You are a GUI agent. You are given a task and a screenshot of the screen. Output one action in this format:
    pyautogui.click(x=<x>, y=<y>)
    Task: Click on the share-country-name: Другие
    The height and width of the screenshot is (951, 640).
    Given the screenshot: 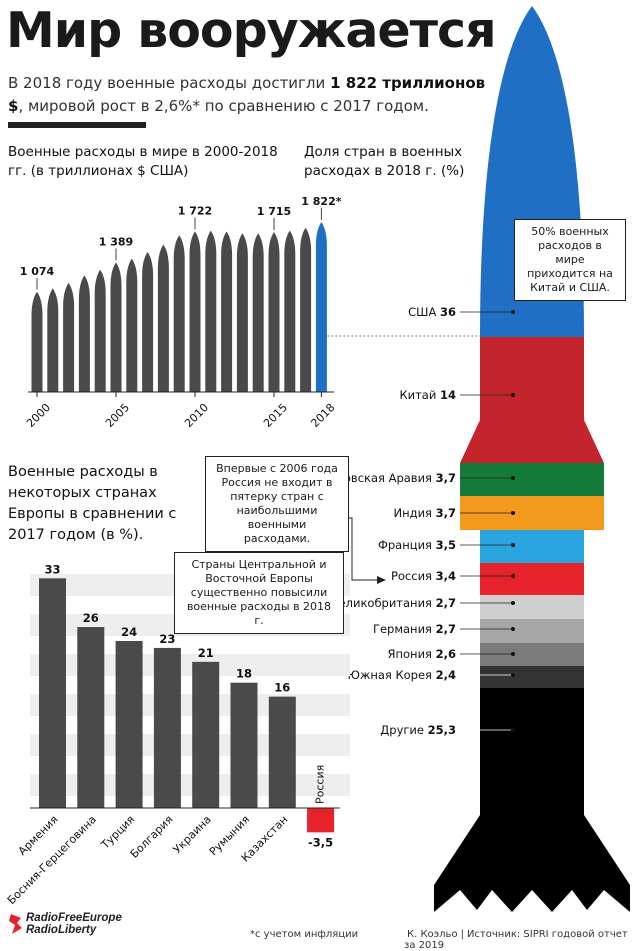 What is the action you would take?
    pyautogui.click(x=403, y=730)
    